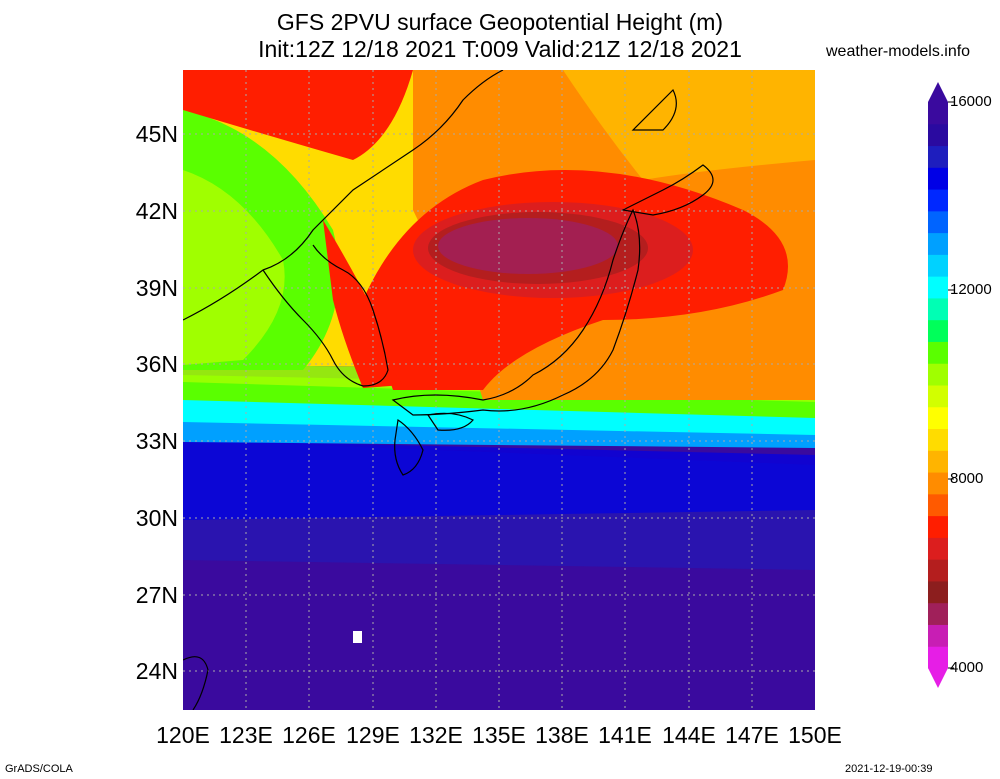  I want to click on lon-label-129e: 129E, so click(373, 735).